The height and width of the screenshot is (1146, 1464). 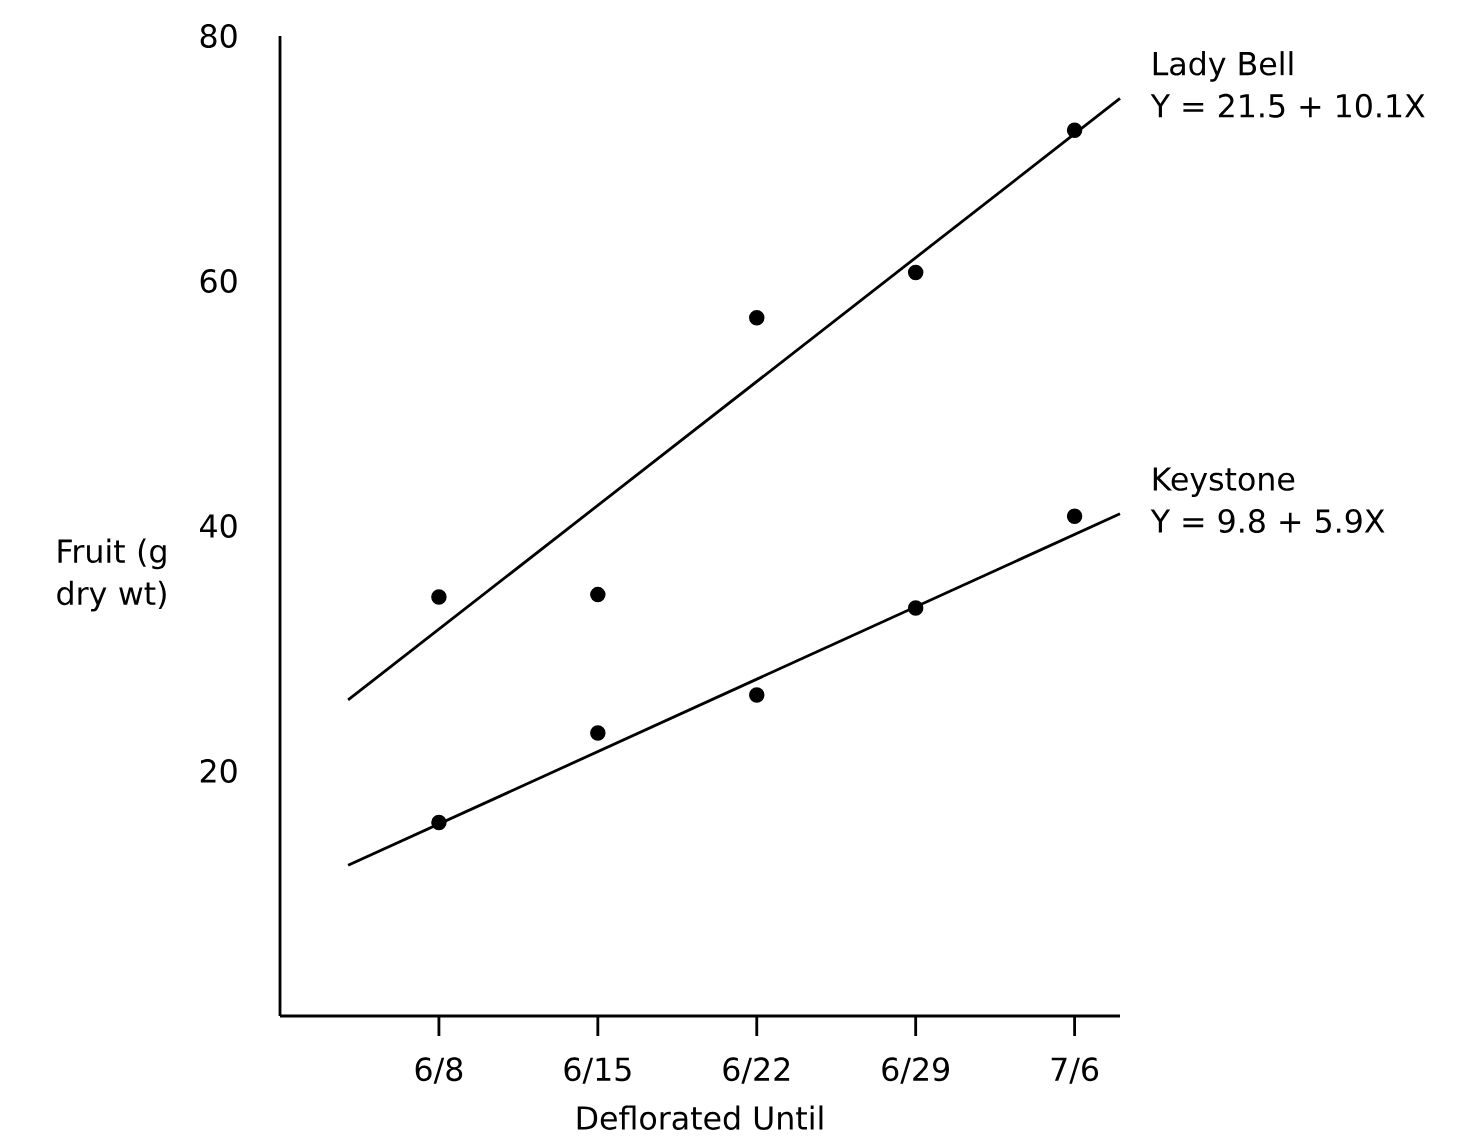 I want to click on x-tick-label: 6/15, so click(x=597, y=1070).